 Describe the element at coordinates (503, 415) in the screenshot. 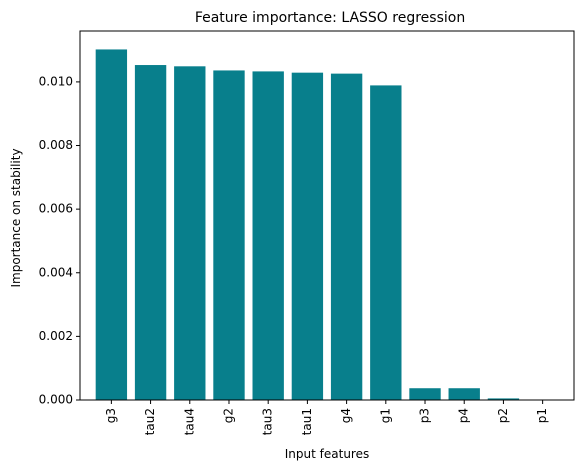

I see `x-tick-label-p2: p2` at that location.